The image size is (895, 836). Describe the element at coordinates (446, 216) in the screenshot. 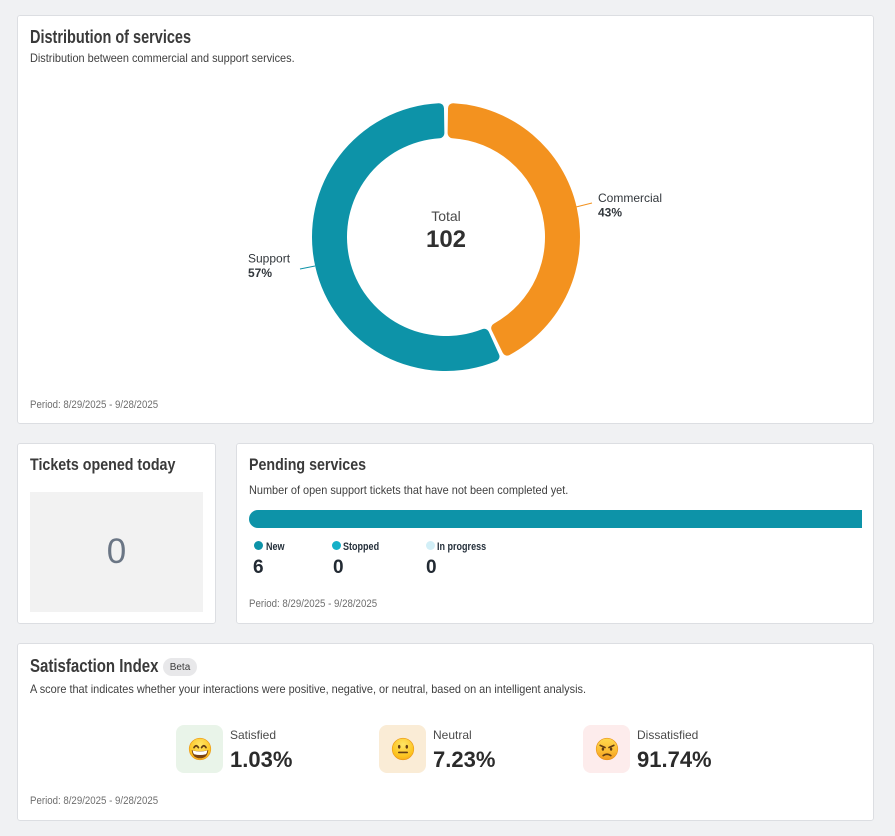

I see `svg-text: Total` at that location.